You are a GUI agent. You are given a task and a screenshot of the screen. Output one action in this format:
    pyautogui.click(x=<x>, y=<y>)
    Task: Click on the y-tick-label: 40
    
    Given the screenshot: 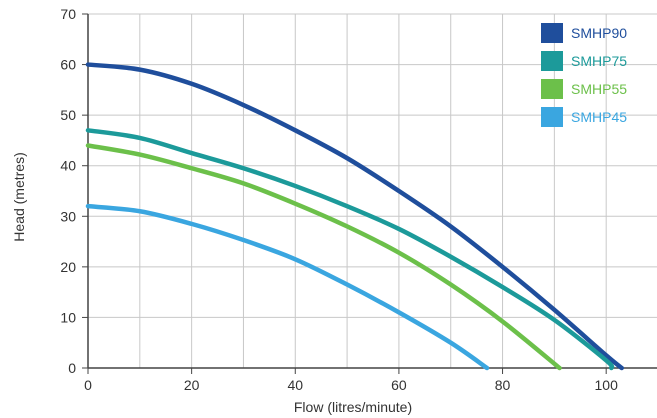 What is the action you would take?
    pyautogui.click(x=68, y=166)
    